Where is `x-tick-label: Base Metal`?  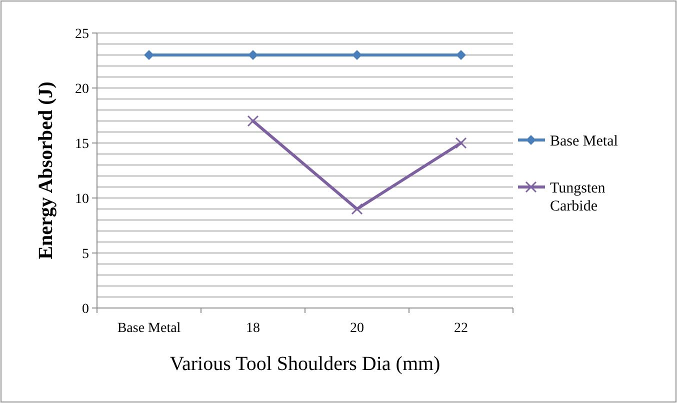
x-tick-label: Base Metal is located at coordinates (149, 328).